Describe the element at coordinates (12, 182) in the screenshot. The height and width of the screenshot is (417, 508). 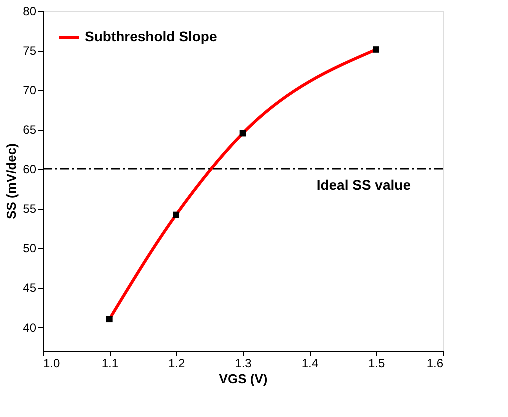
I see `y-axis-title: SS (mV/dec)` at that location.